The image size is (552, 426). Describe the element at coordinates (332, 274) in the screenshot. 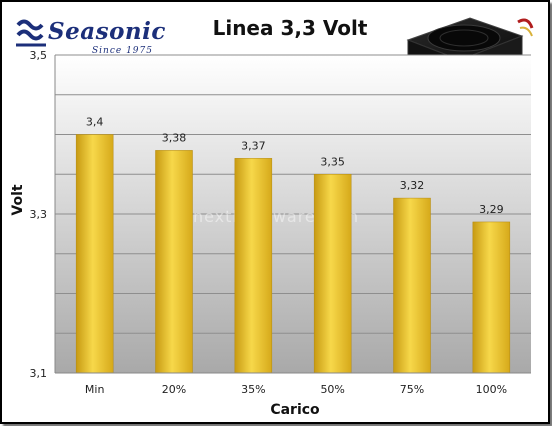

I see `bar-50pct` at that location.